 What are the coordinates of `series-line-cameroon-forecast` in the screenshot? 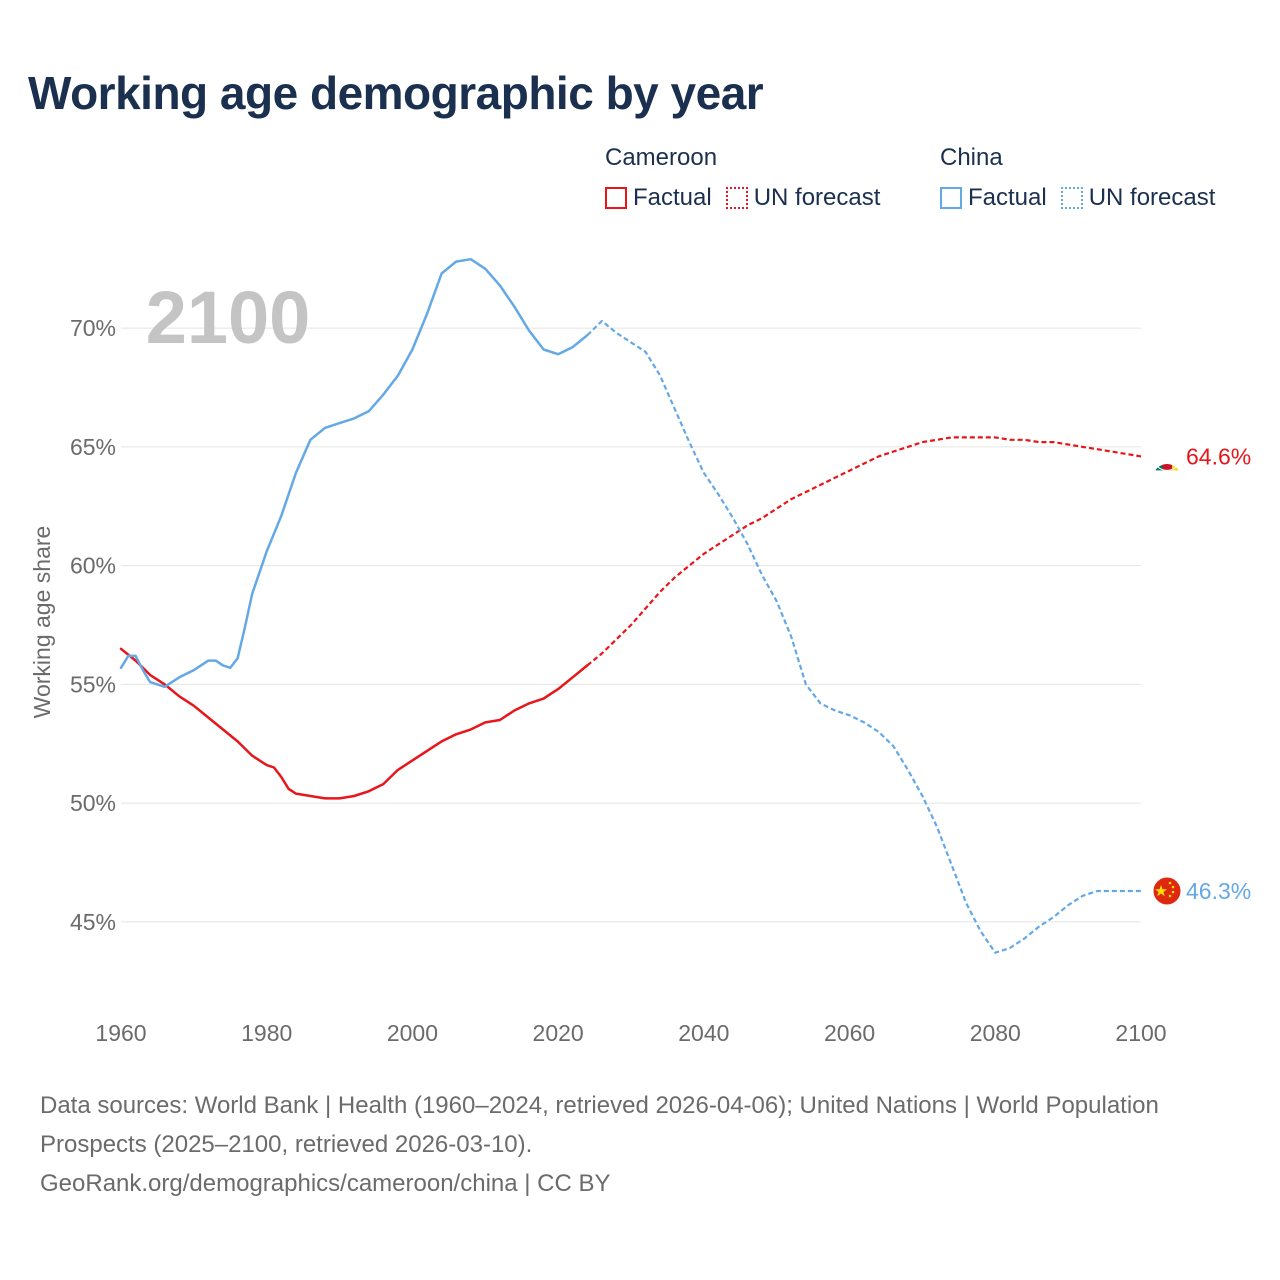 It's located at (864, 551).